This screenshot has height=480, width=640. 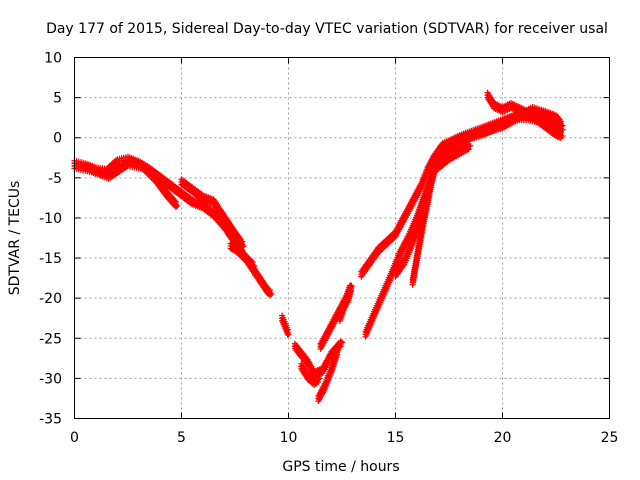 I want to click on x-tick-label: 15, so click(x=396, y=438).